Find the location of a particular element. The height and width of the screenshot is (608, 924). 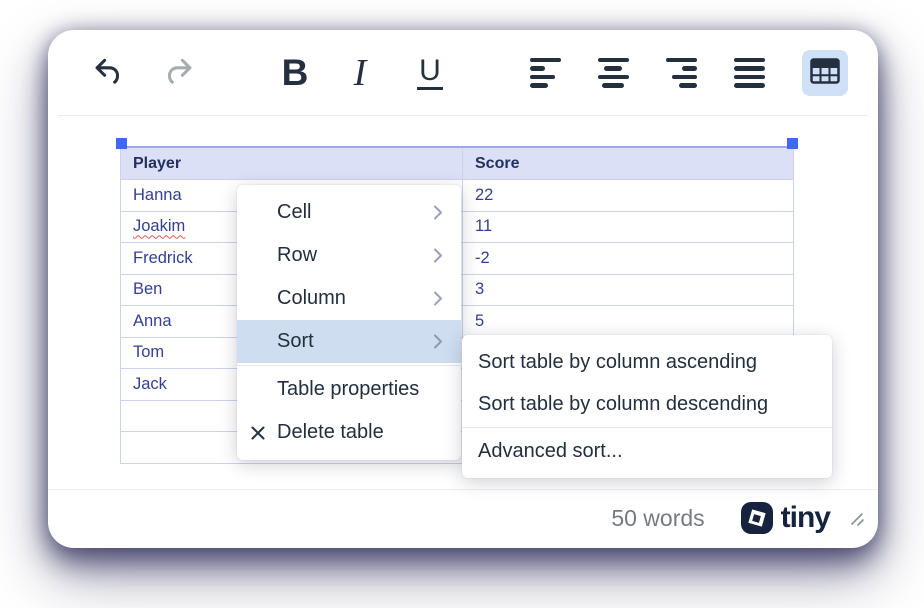

table-button is located at coordinates (825, 72).